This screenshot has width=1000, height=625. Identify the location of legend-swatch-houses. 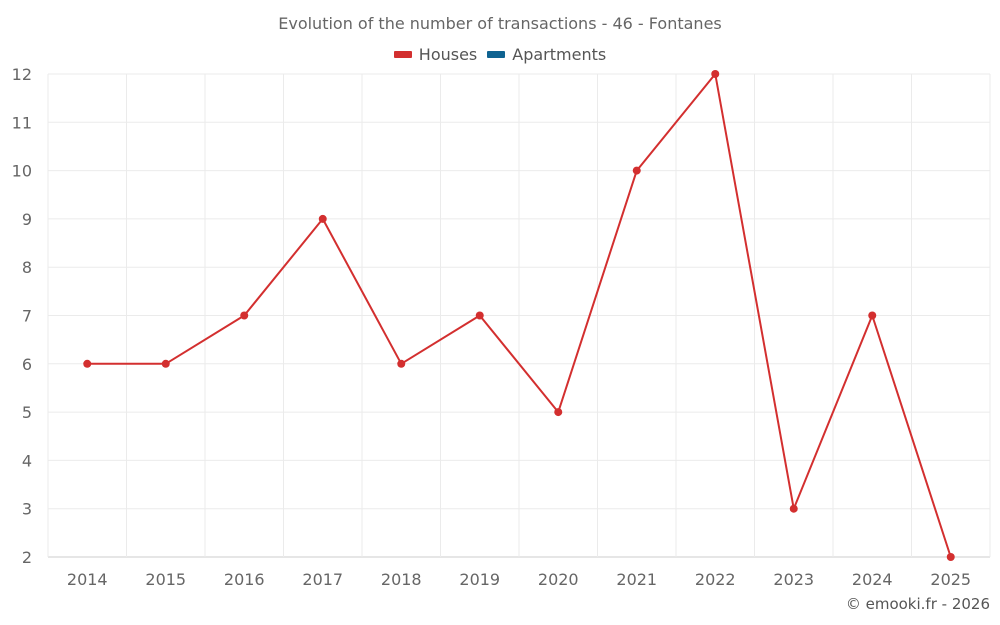
(402, 54).